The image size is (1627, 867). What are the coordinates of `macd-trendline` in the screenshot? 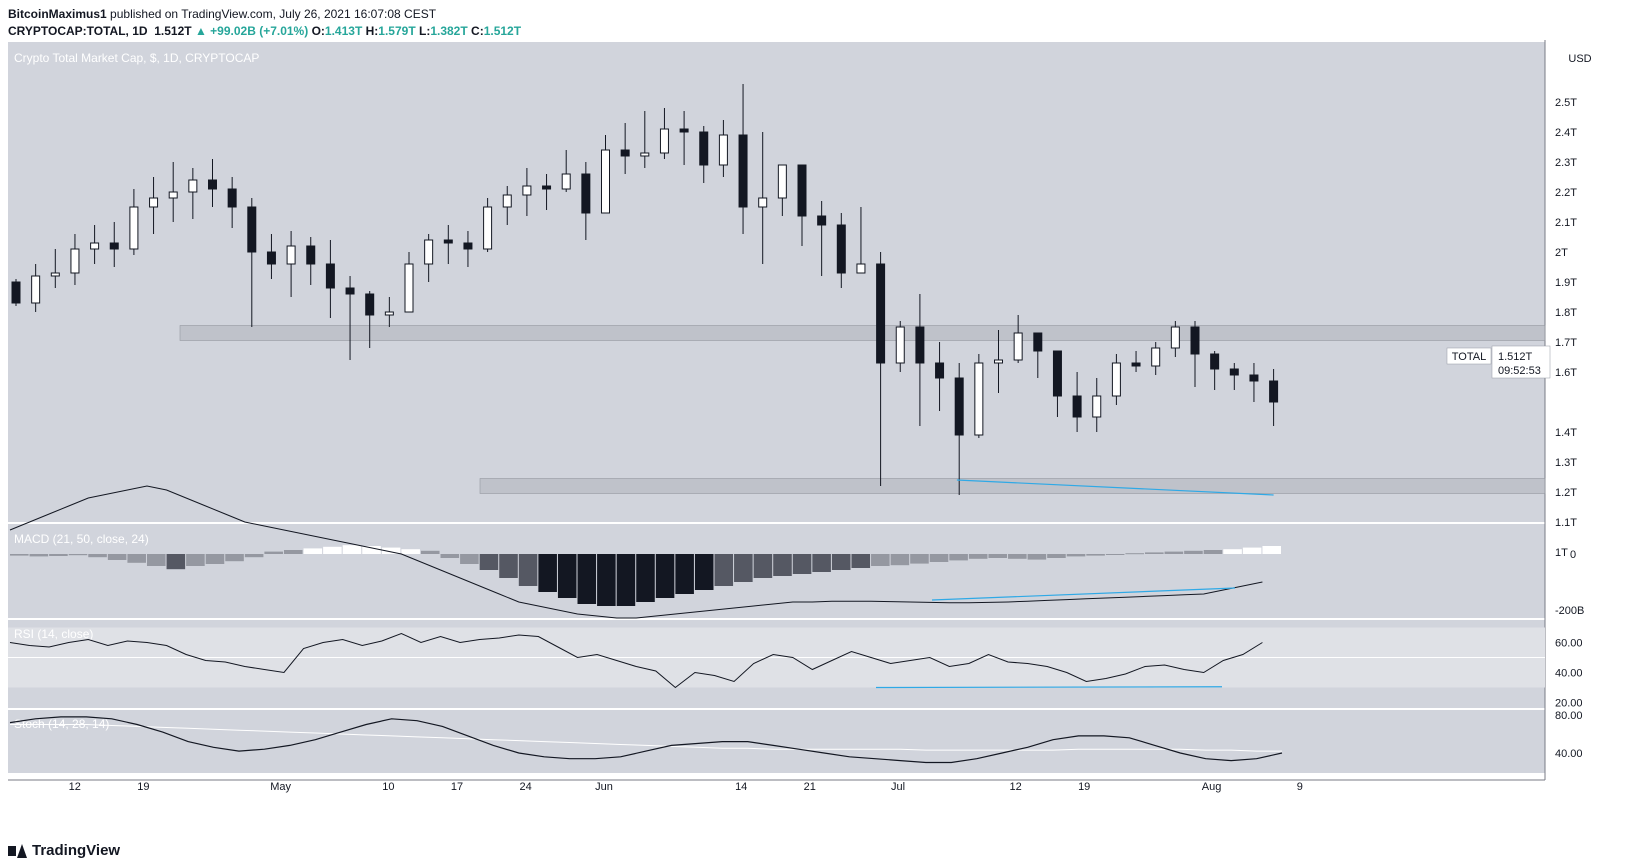 It's located at (1083, 594).